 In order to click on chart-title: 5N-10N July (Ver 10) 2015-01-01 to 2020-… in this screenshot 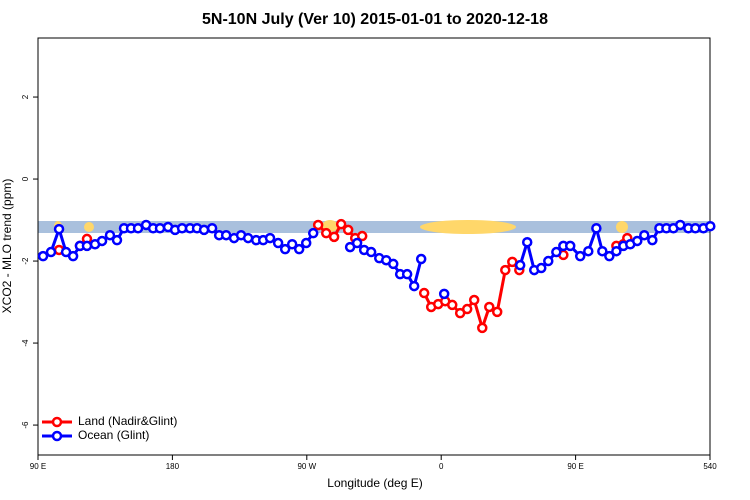, I will do `click(375, 19)`.